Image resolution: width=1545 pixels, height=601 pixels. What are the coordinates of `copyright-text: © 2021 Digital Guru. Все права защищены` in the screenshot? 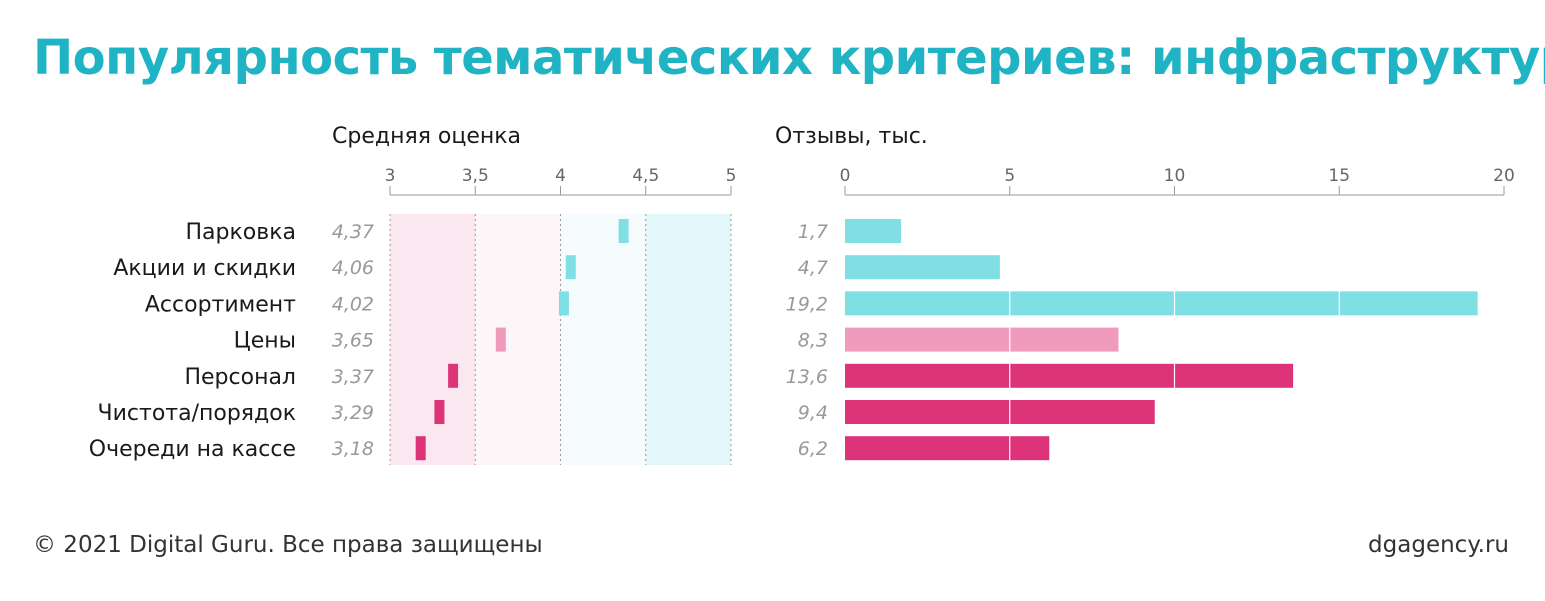 It's located at (288, 545).